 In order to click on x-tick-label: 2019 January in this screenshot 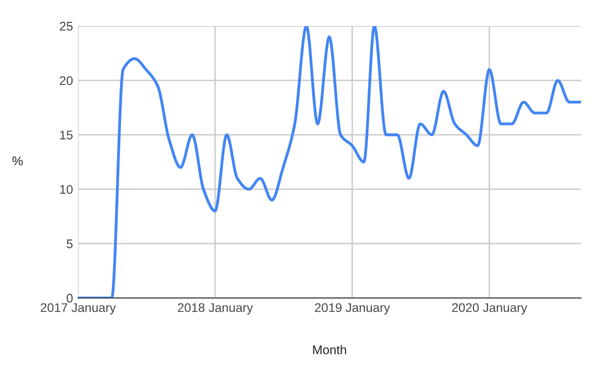, I will do `click(352, 309)`.